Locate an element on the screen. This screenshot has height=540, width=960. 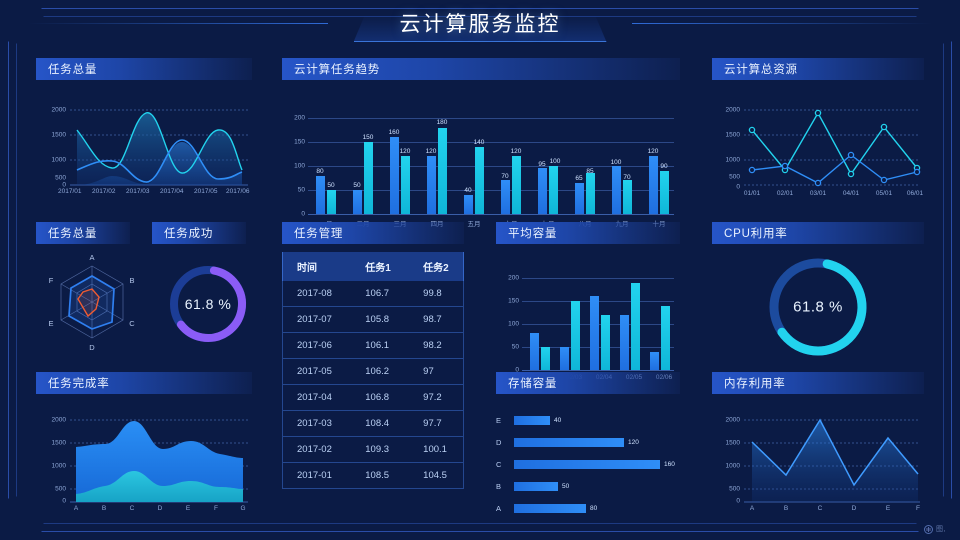
bar-label-cyan-6: 100 is located at coordinates (555, 161).